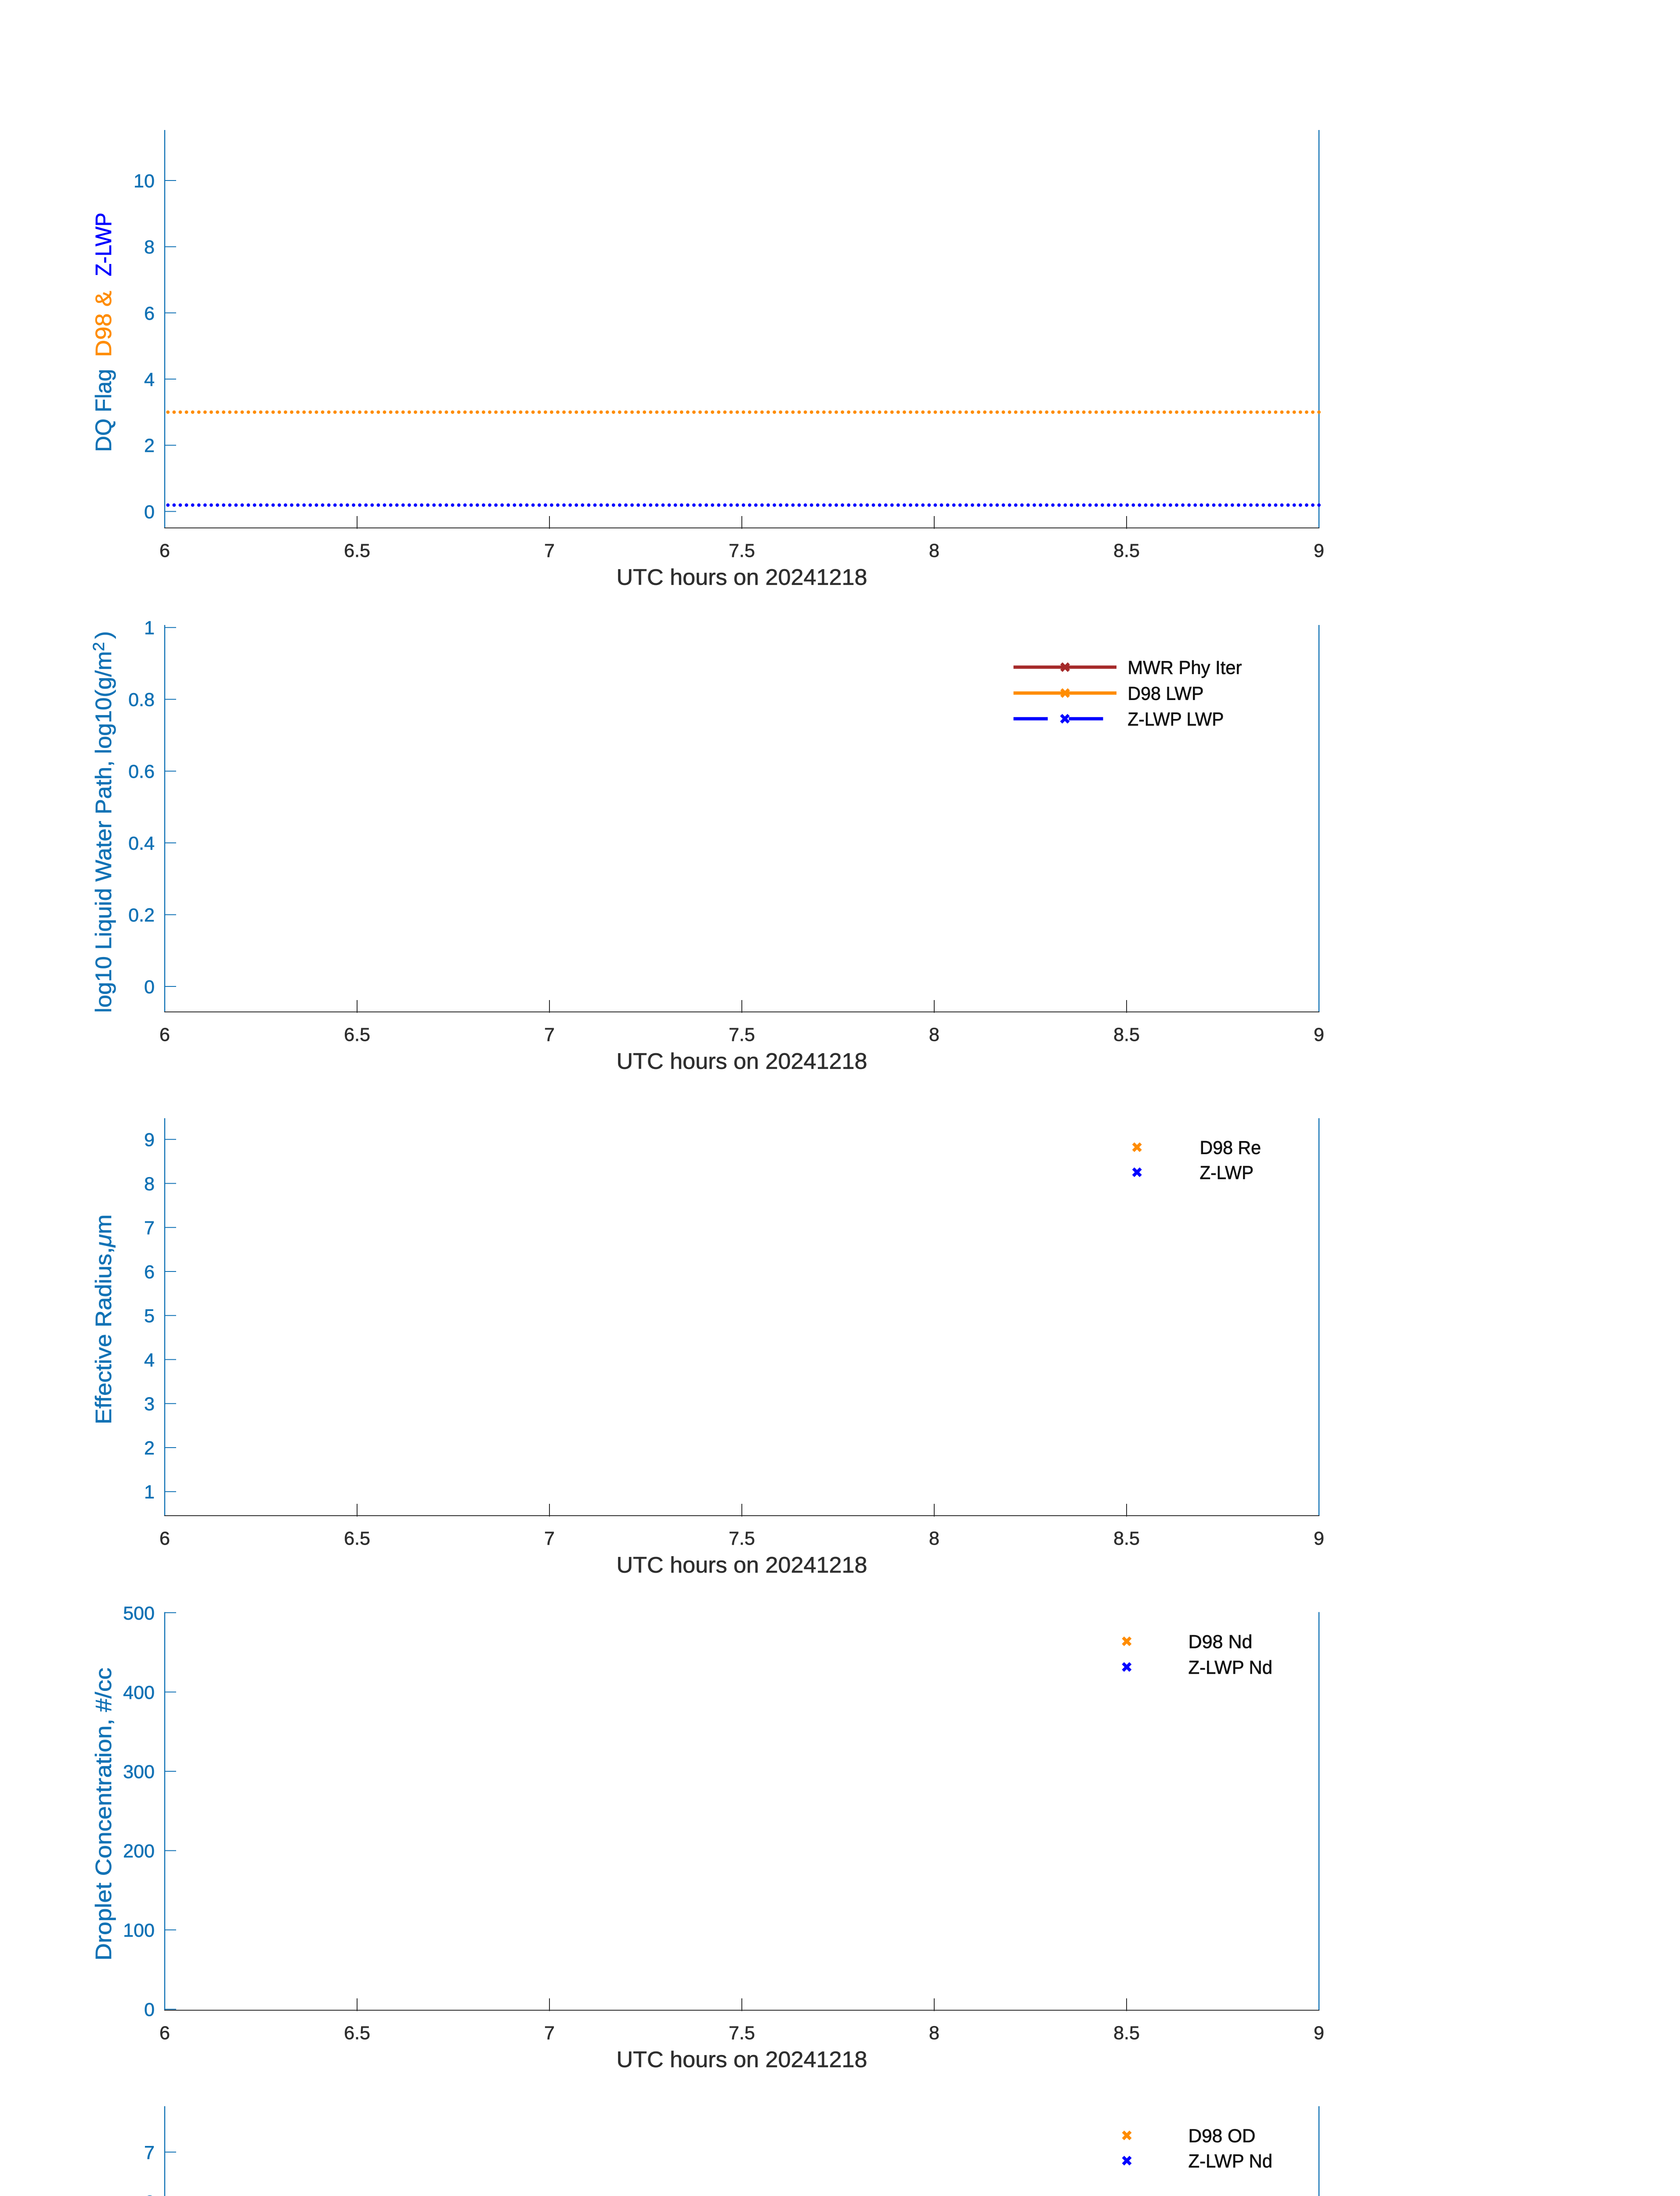 This screenshot has height=2196, width=1680. I want to click on svg-text: 5, so click(149, 1316).